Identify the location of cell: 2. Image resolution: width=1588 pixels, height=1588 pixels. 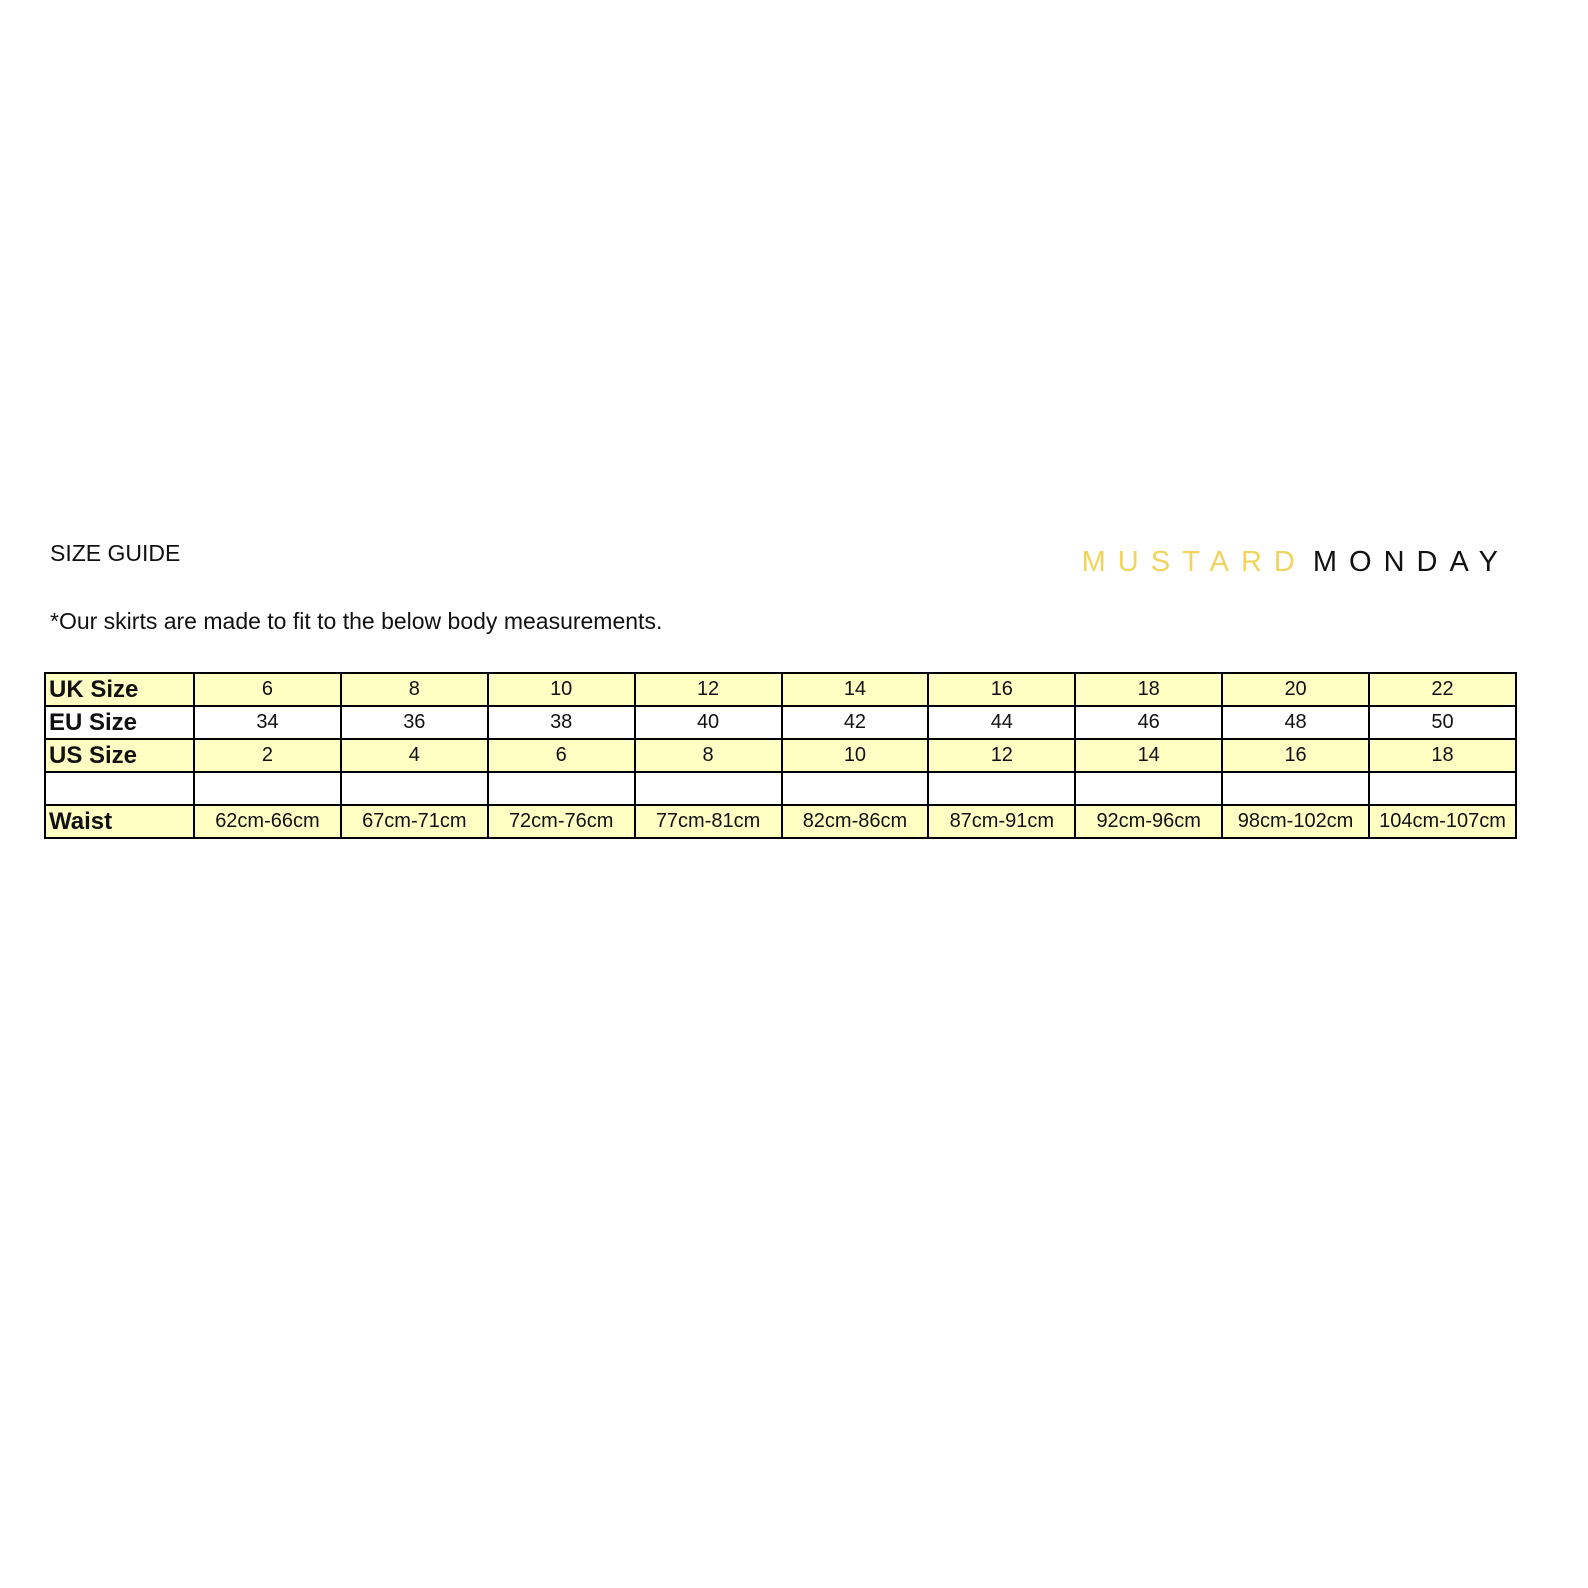
(267, 755).